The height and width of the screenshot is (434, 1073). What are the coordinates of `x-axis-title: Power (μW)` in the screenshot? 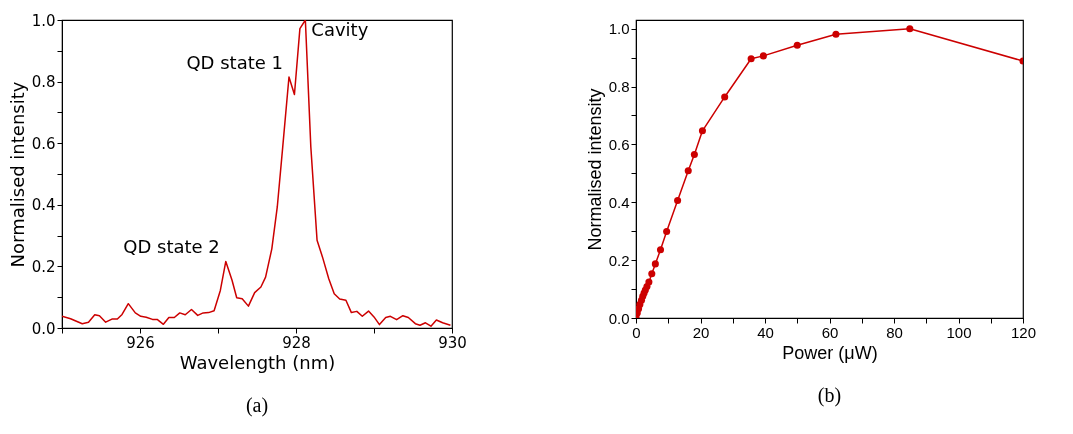 It's located at (830, 352).